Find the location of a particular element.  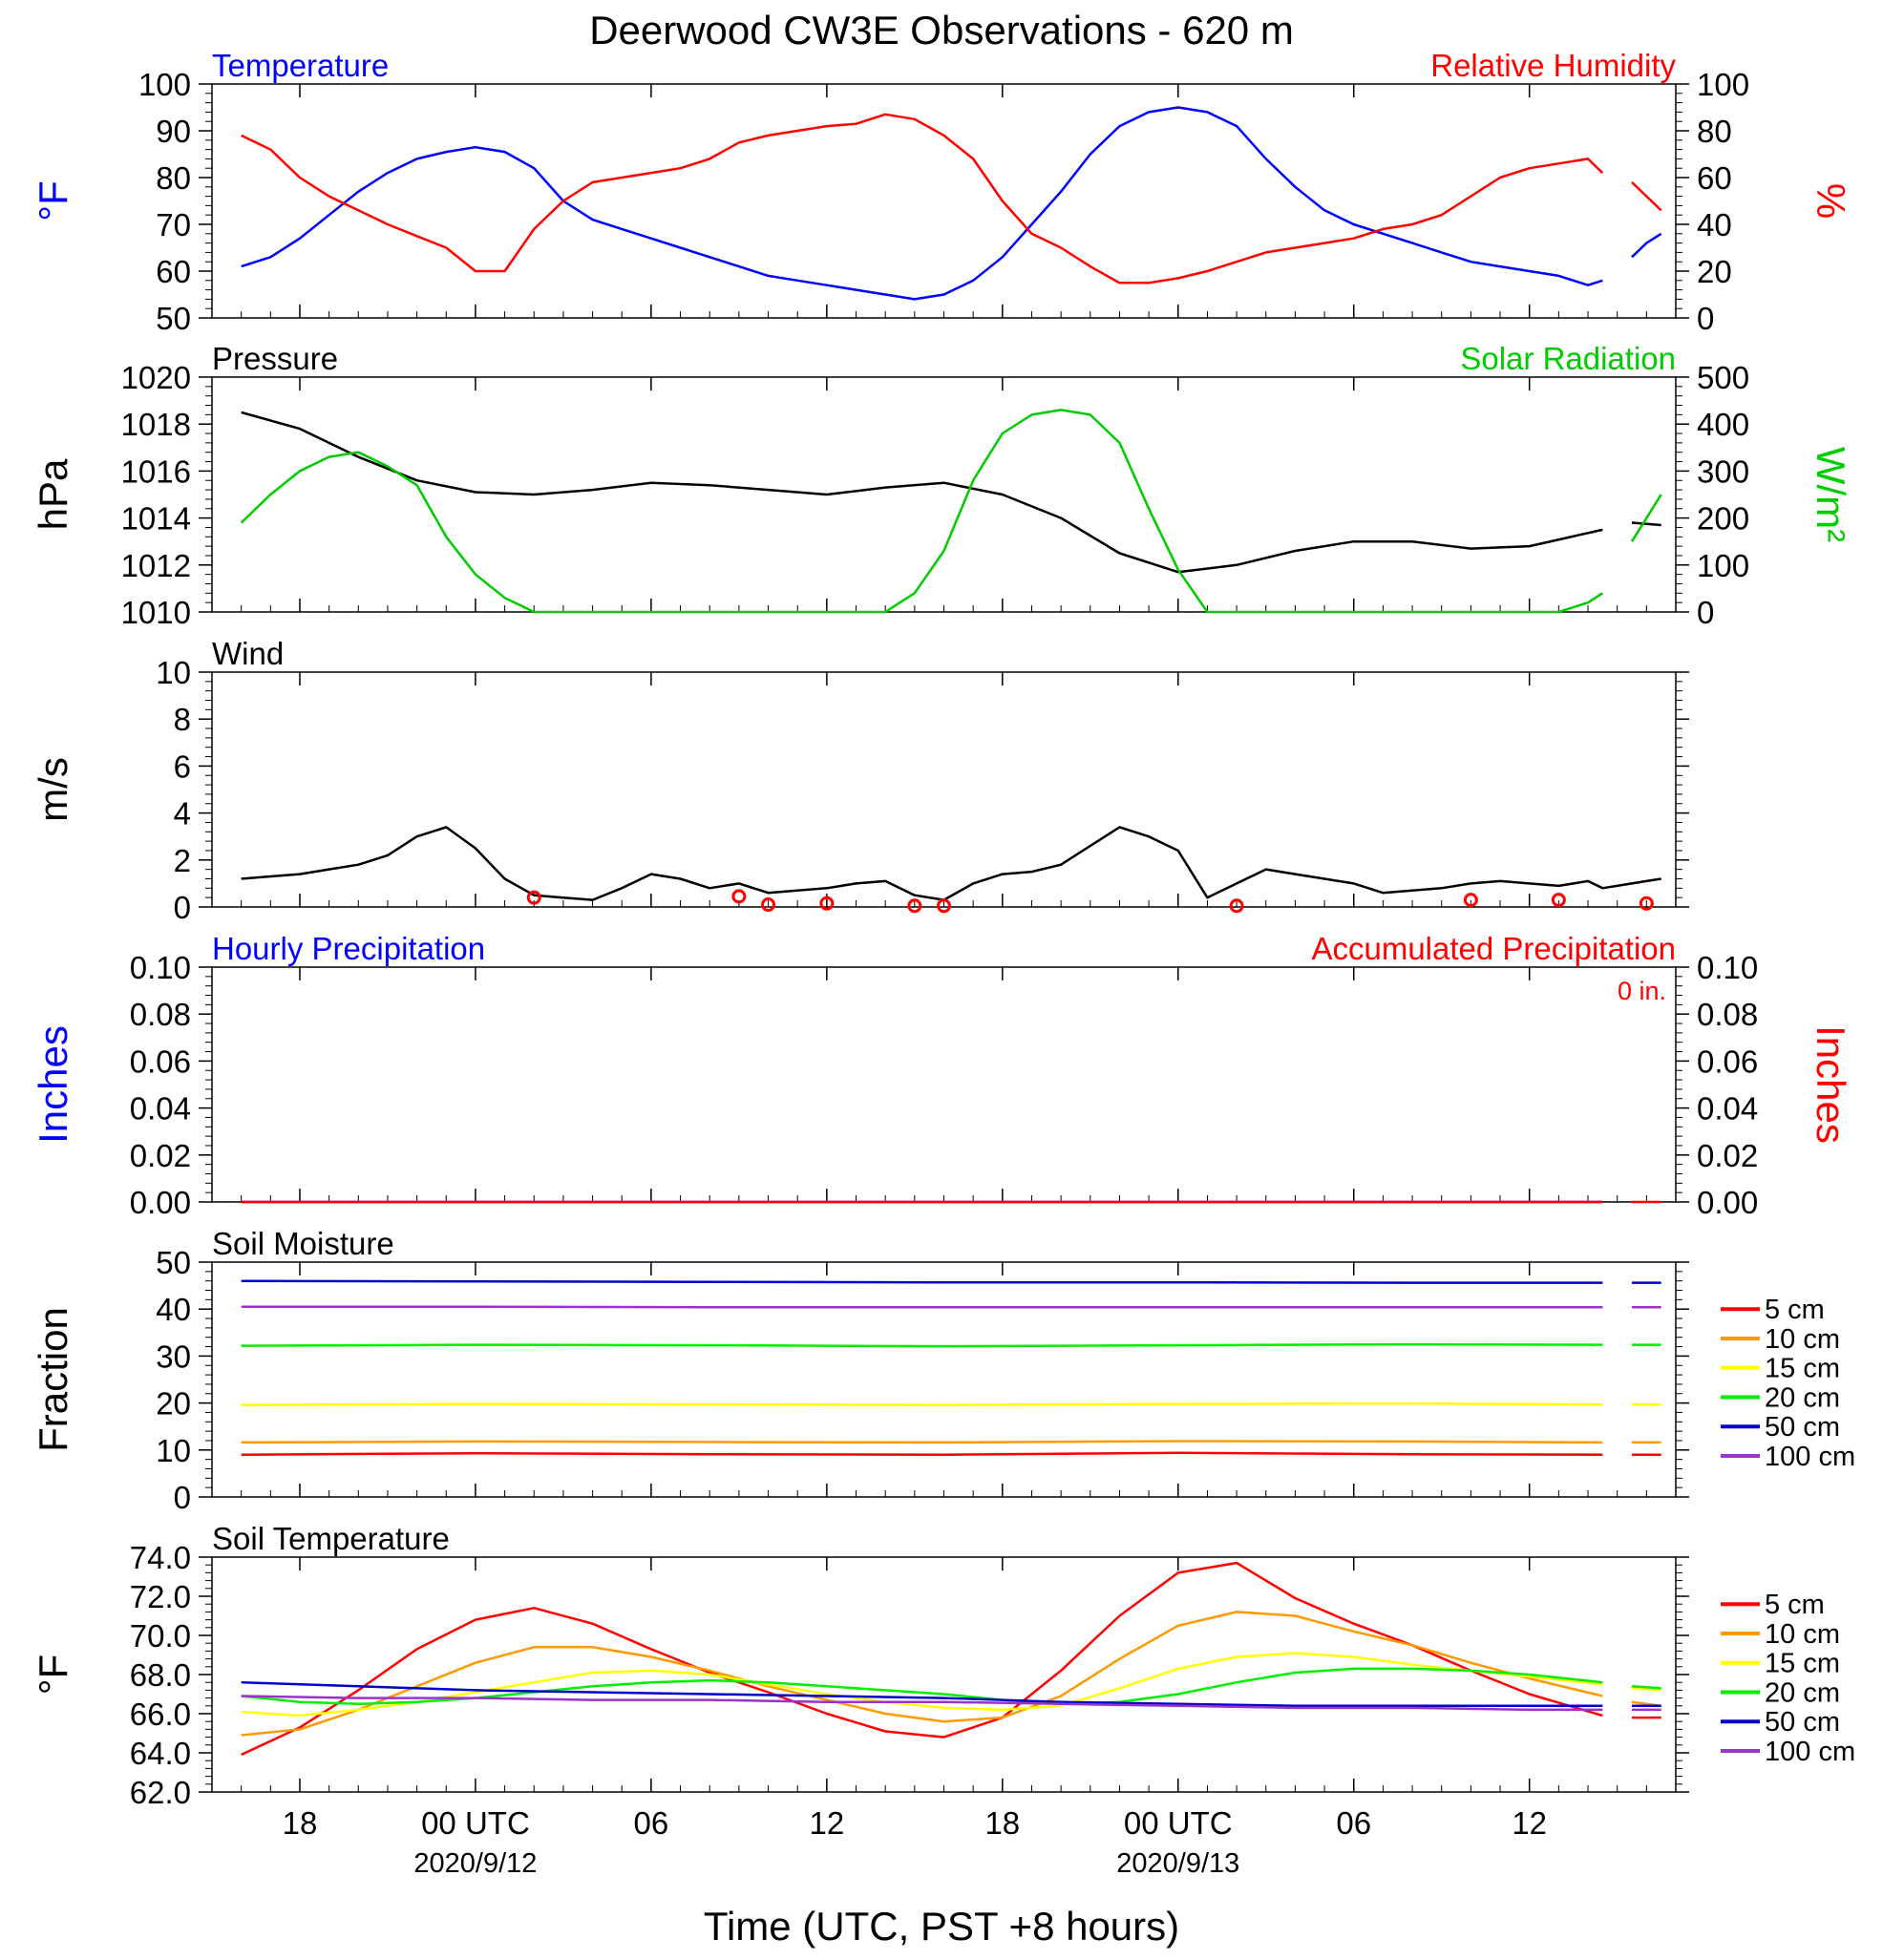

precip-annotation: 0 in. is located at coordinates (1642, 991).